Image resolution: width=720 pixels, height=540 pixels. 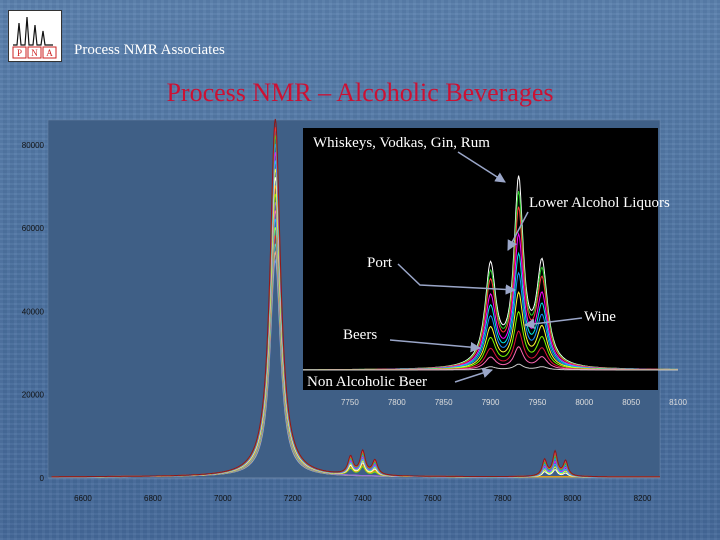 I want to click on annotation-label: Wine, so click(x=600, y=317).